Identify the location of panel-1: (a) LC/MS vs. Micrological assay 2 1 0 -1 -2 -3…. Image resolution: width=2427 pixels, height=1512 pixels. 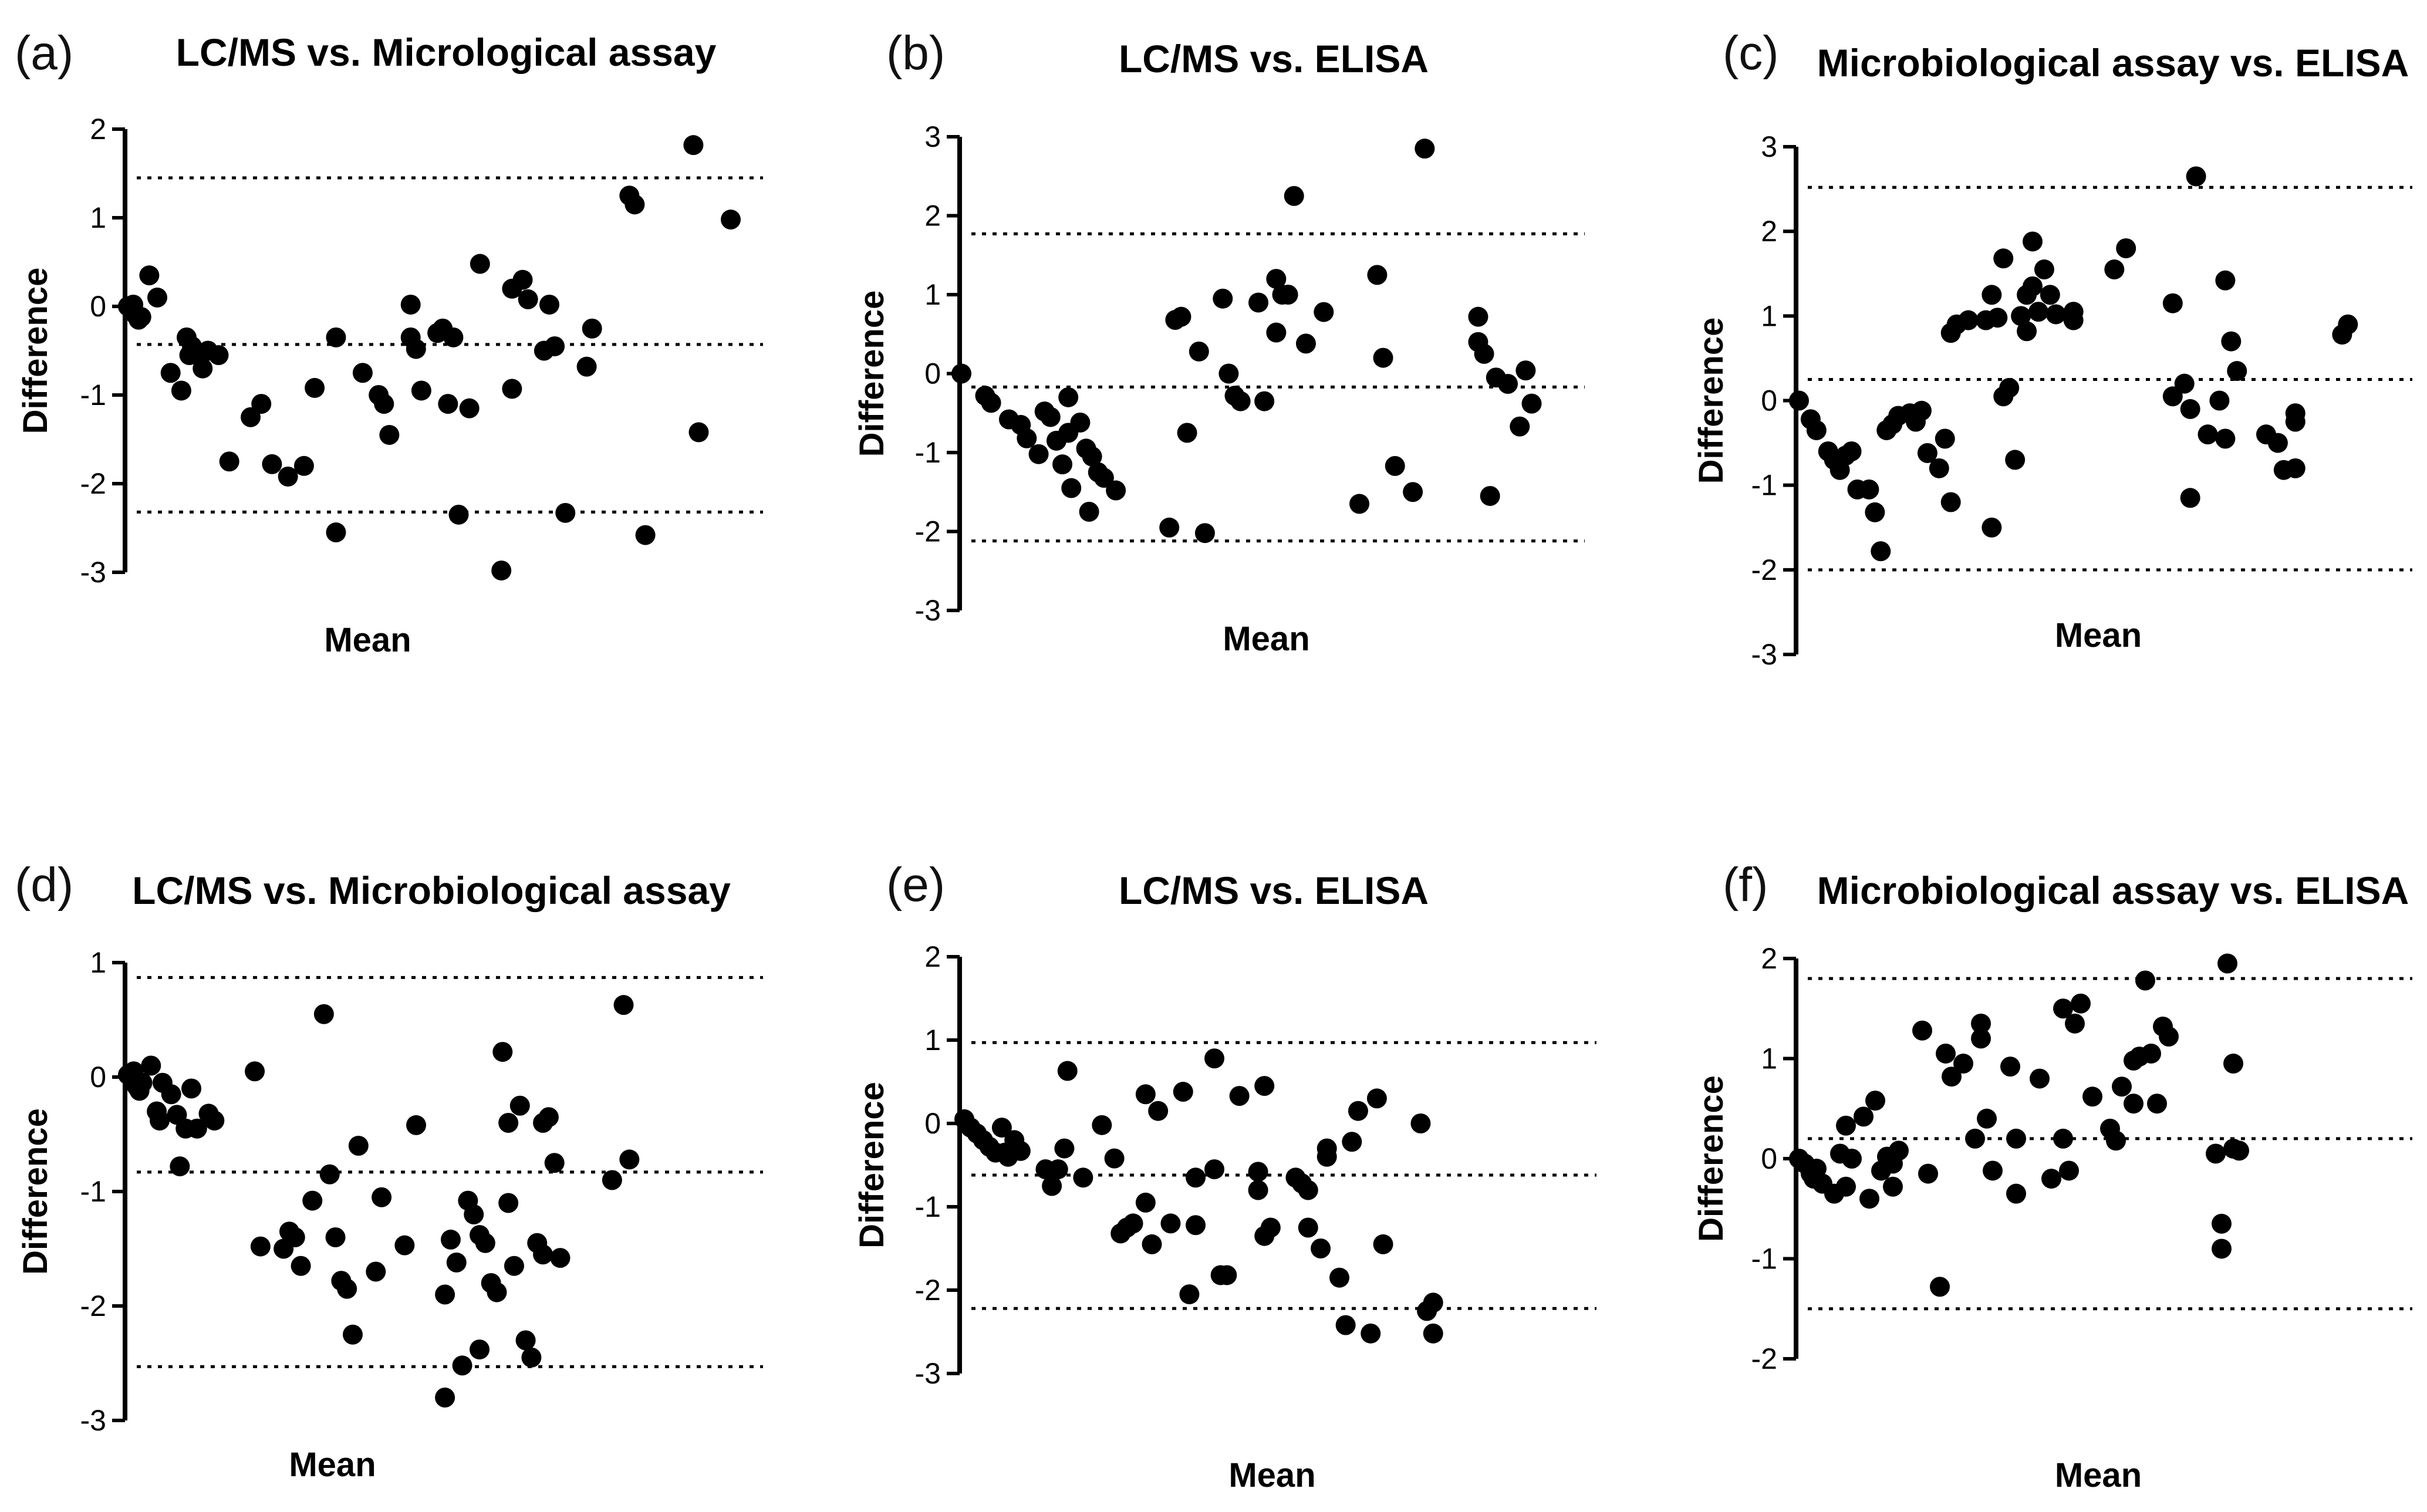
(389, 342).